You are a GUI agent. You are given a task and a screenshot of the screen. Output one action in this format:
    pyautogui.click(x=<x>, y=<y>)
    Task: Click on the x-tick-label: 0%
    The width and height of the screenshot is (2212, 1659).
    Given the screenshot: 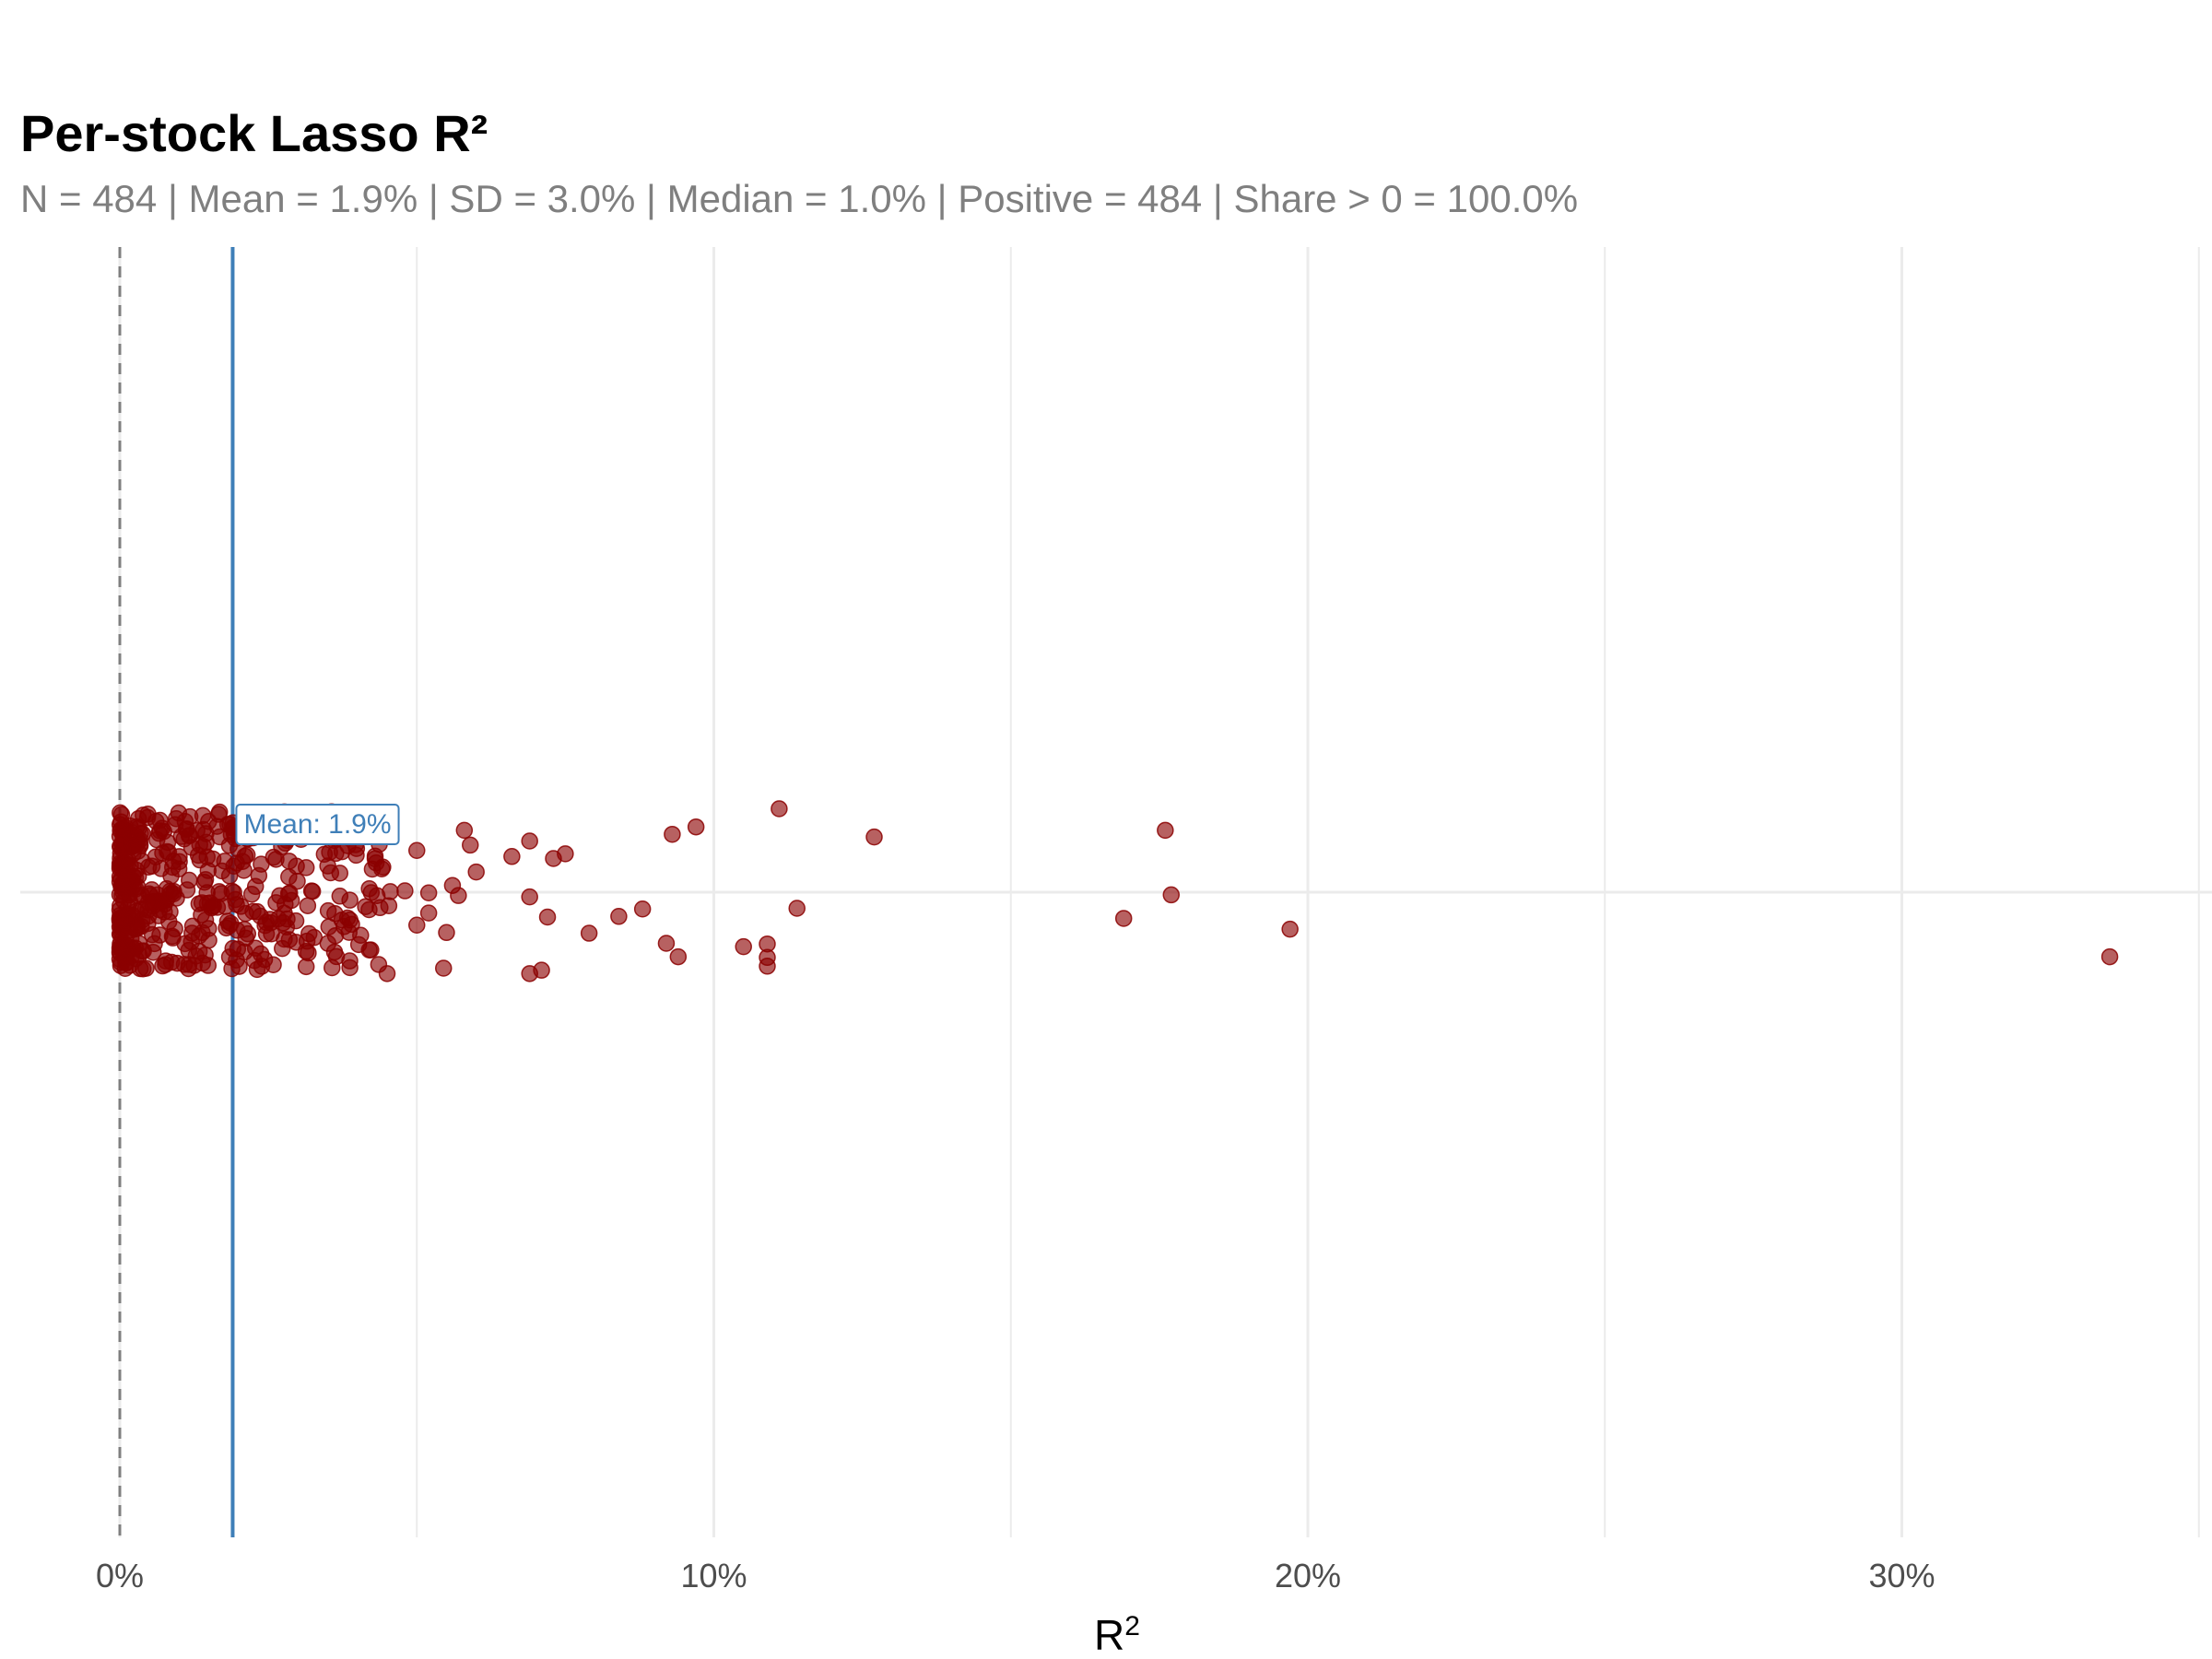 What is the action you would take?
    pyautogui.click(x=120, y=1575)
    